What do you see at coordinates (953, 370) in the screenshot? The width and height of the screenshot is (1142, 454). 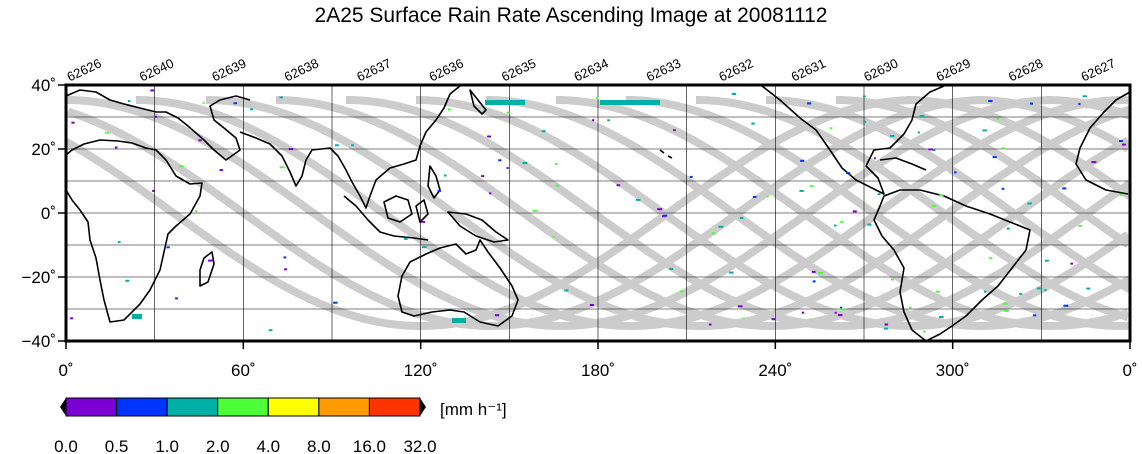 I see `x-tick-label: 300˚` at bounding box center [953, 370].